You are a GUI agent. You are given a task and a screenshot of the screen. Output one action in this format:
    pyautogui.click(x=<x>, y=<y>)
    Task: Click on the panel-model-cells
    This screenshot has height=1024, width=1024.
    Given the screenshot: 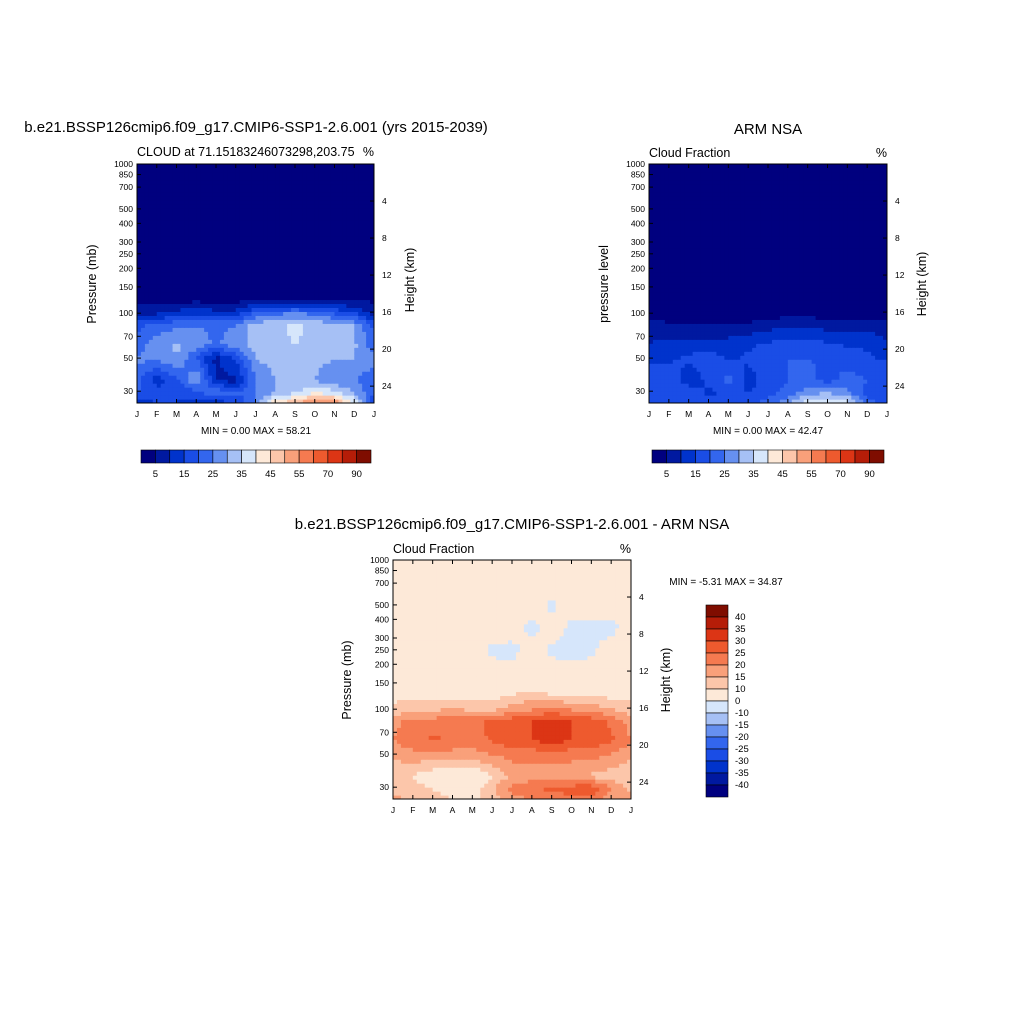 What is the action you would take?
    pyautogui.click(x=255, y=283)
    